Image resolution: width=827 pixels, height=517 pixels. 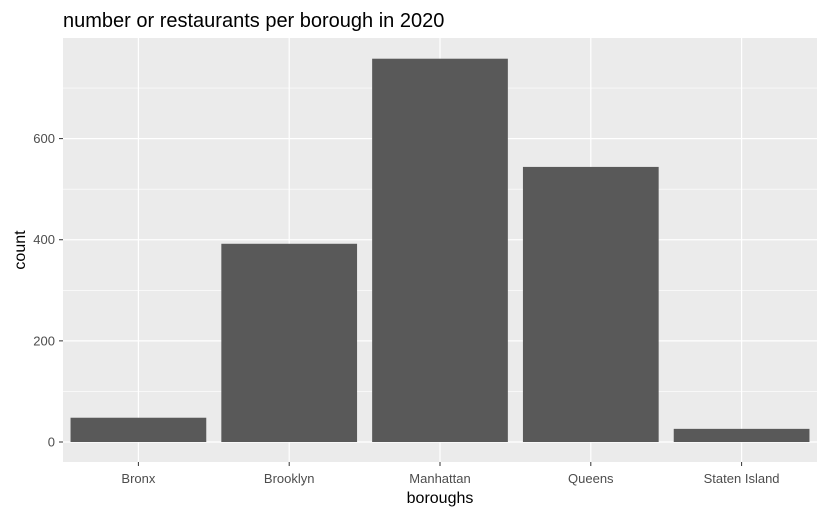 I want to click on y-tick-label-2: 400, so click(x=44, y=239).